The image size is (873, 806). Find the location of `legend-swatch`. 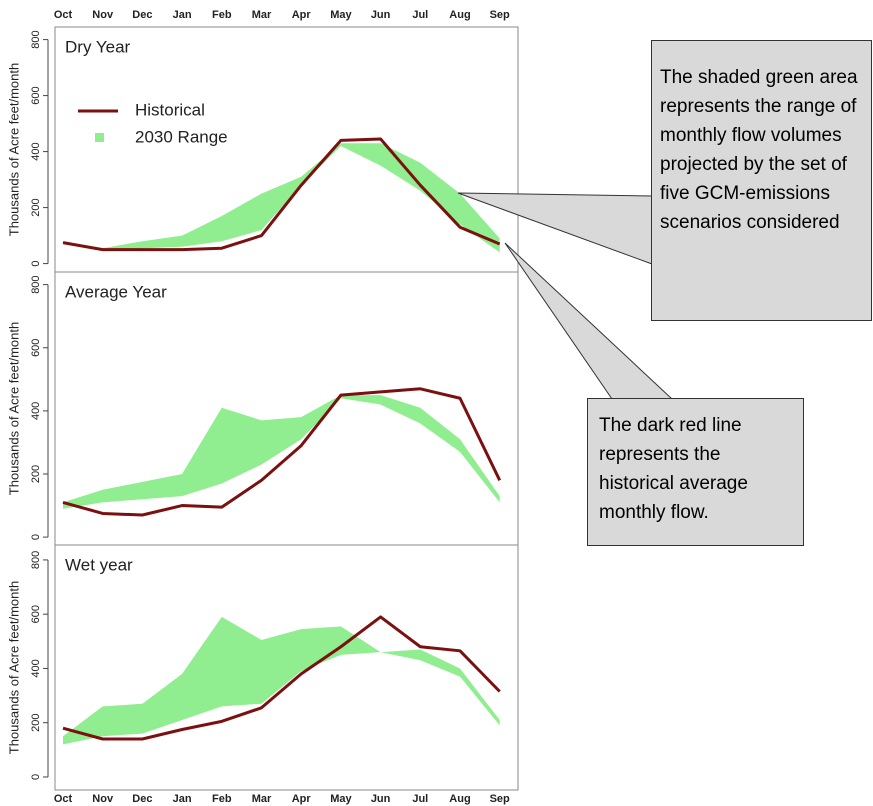

legend-swatch is located at coordinates (99, 137).